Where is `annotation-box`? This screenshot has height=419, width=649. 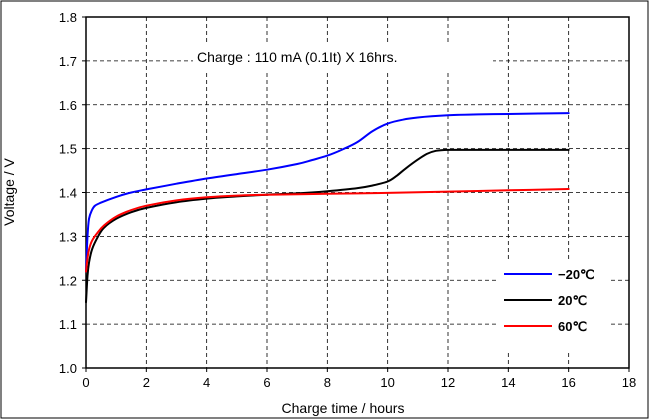
annotation-box is located at coordinates (343, 57).